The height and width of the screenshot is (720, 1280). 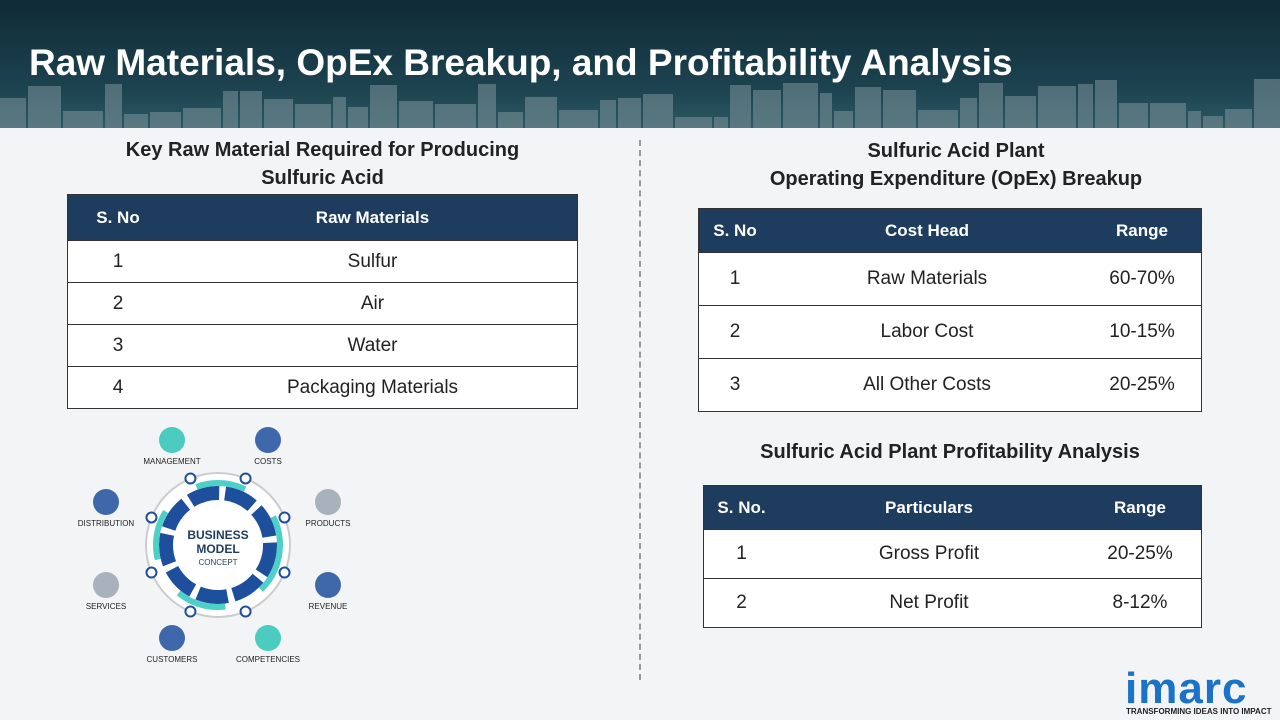 I want to click on table-cell: Net Profit, so click(x=929, y=603).